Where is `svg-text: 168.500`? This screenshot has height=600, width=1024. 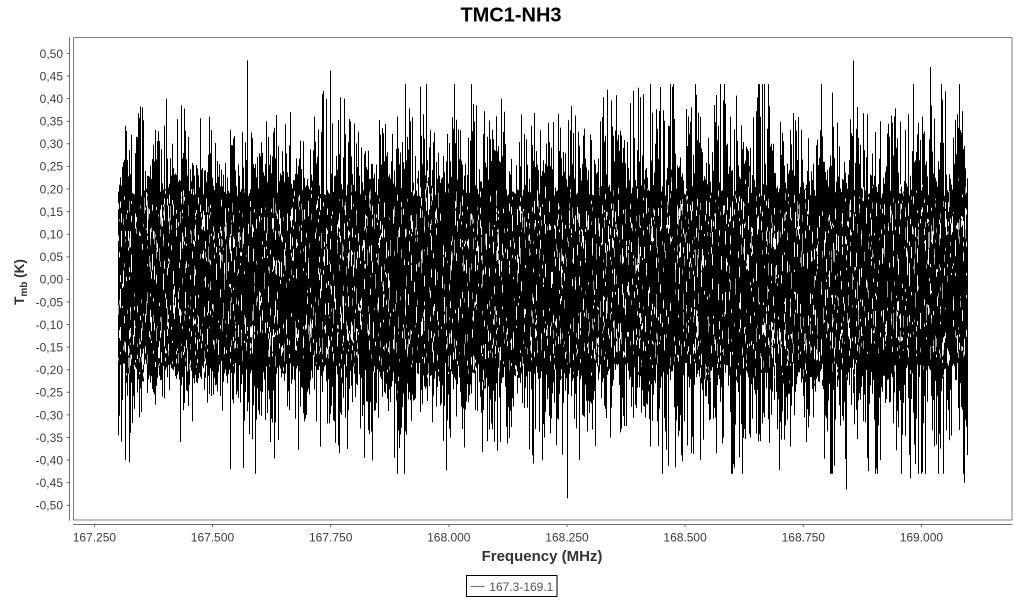
svg-text: 168.500 is located at coordinates (685, 538).